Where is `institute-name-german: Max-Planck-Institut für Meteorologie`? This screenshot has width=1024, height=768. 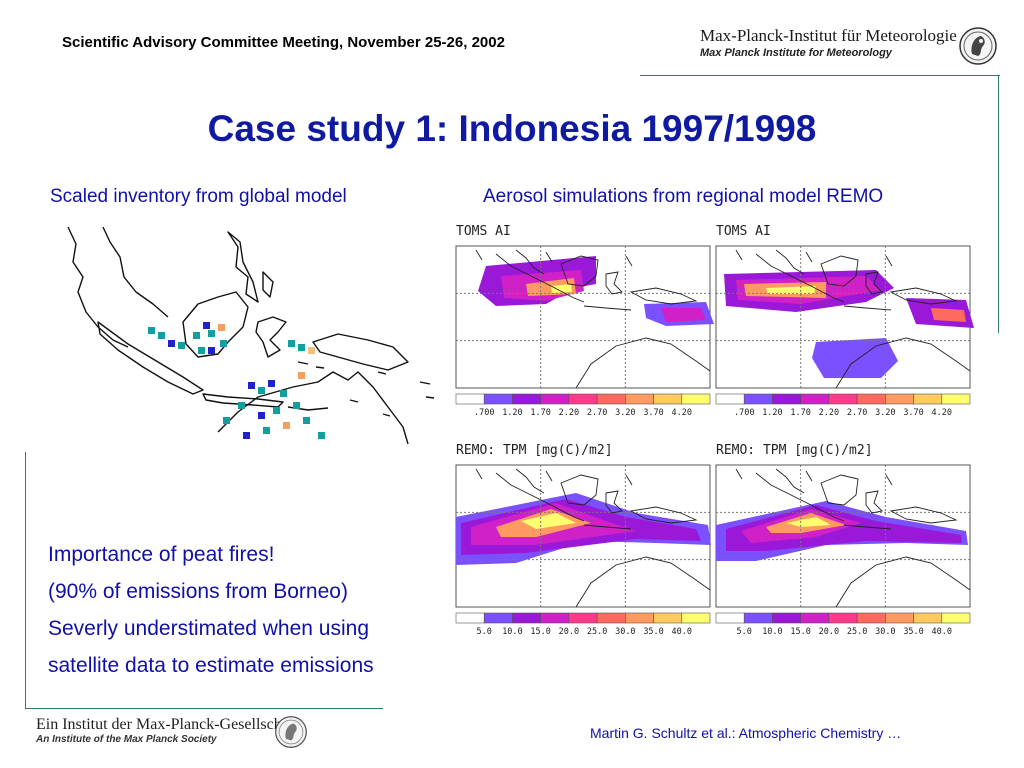
institute-name-german: Max-Planck-Institut für Meteorologie is located at coordinates (828, 35).